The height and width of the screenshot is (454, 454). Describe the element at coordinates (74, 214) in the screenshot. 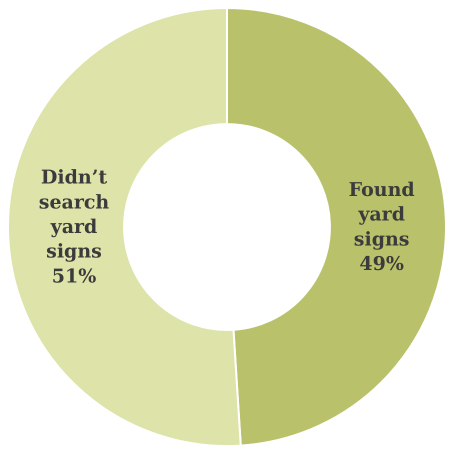

I see `slice-label: Didn’t search yard signs` at that location.